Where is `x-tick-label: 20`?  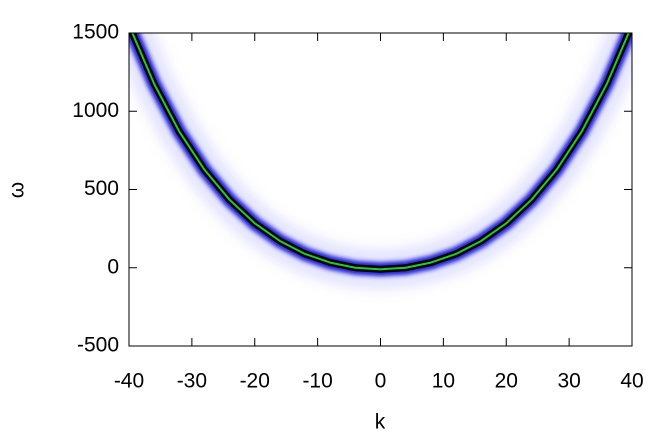 x-tick-label: 20 is located at coordinates (506, 381).